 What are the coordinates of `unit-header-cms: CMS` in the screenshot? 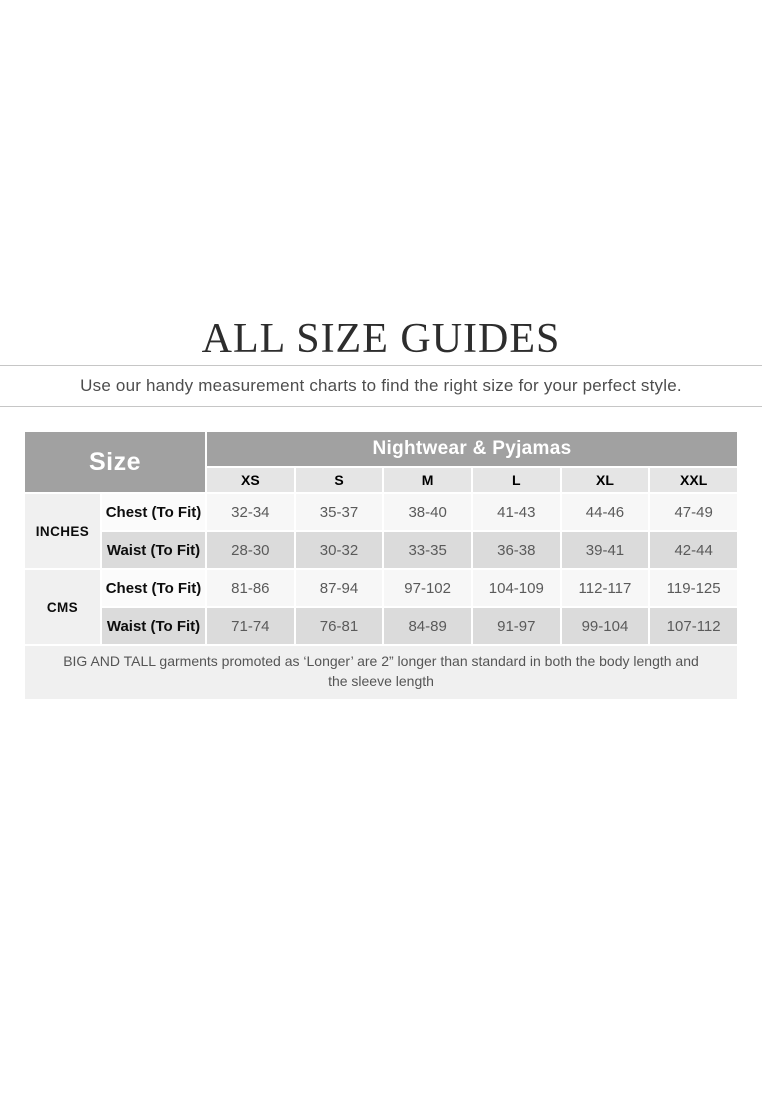 It's located at (62, 607).